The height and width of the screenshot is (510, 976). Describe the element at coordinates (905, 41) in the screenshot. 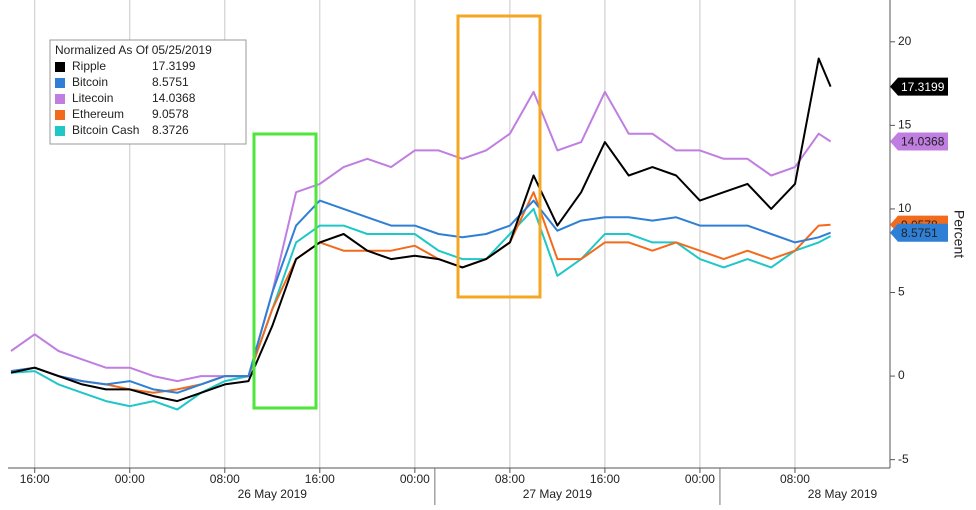

I see `y-tick-label: 20` at that location.